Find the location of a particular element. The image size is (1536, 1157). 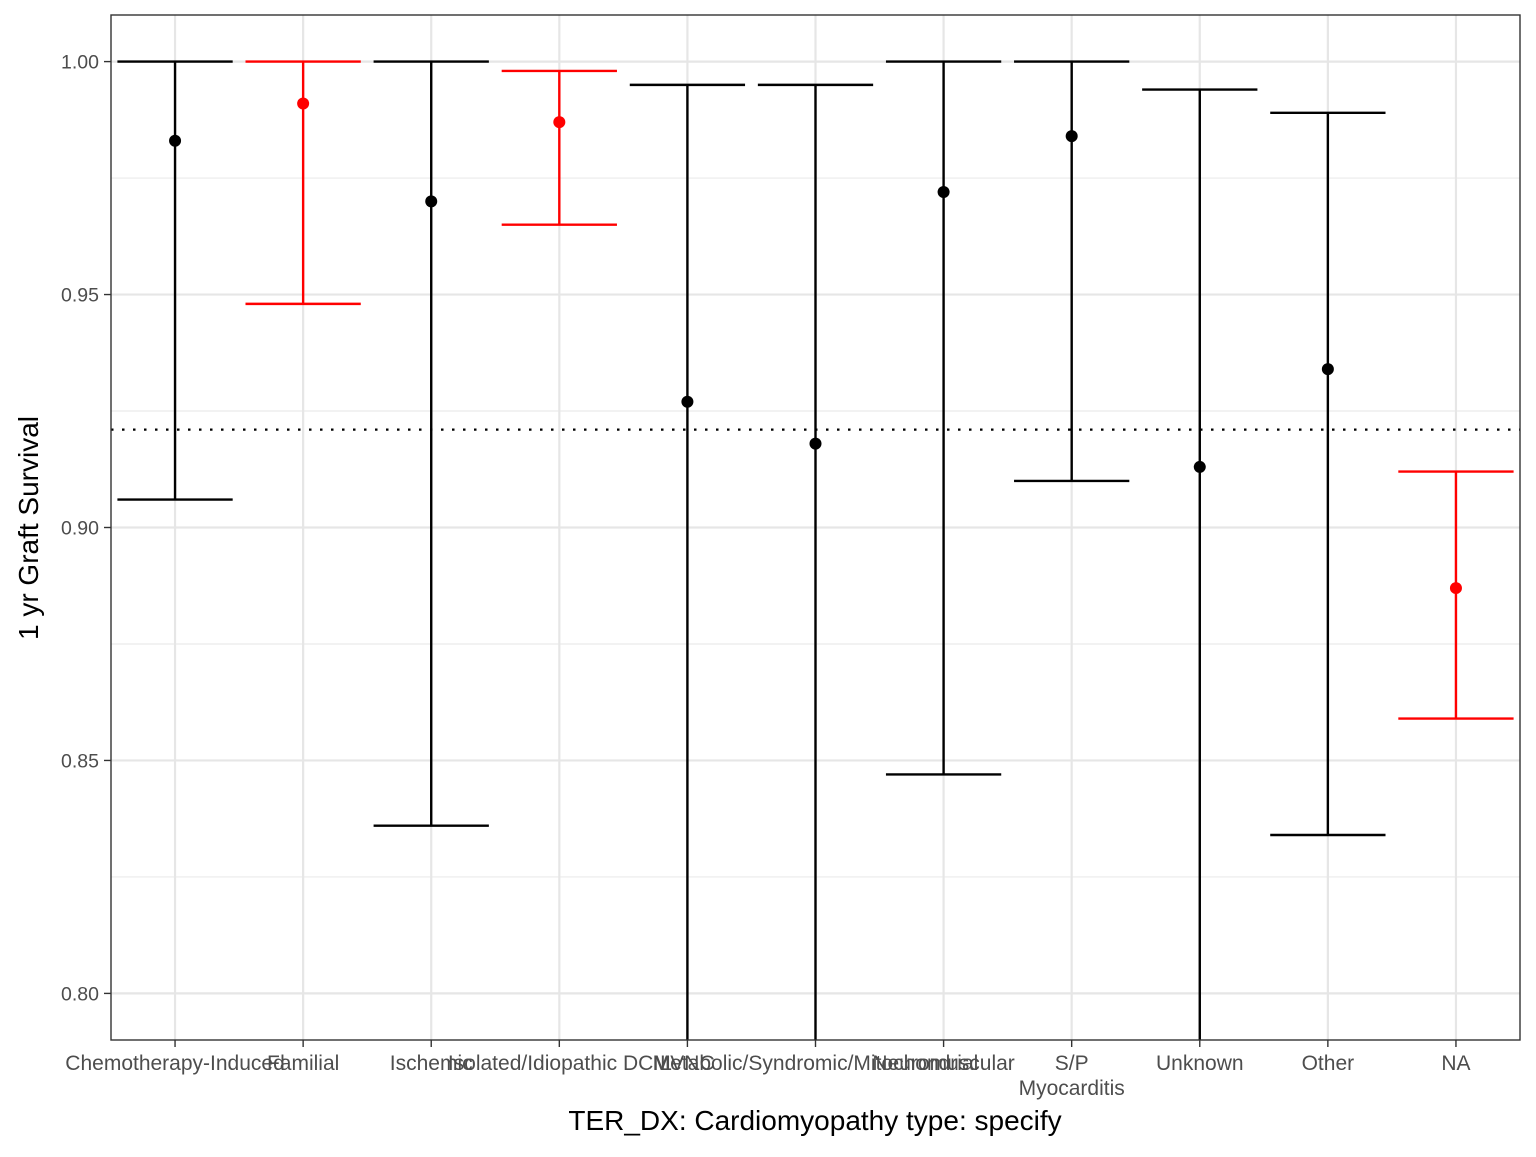

x-tick-label-line: Chemotherapy-Induced is located at coordinates (174, 1063).